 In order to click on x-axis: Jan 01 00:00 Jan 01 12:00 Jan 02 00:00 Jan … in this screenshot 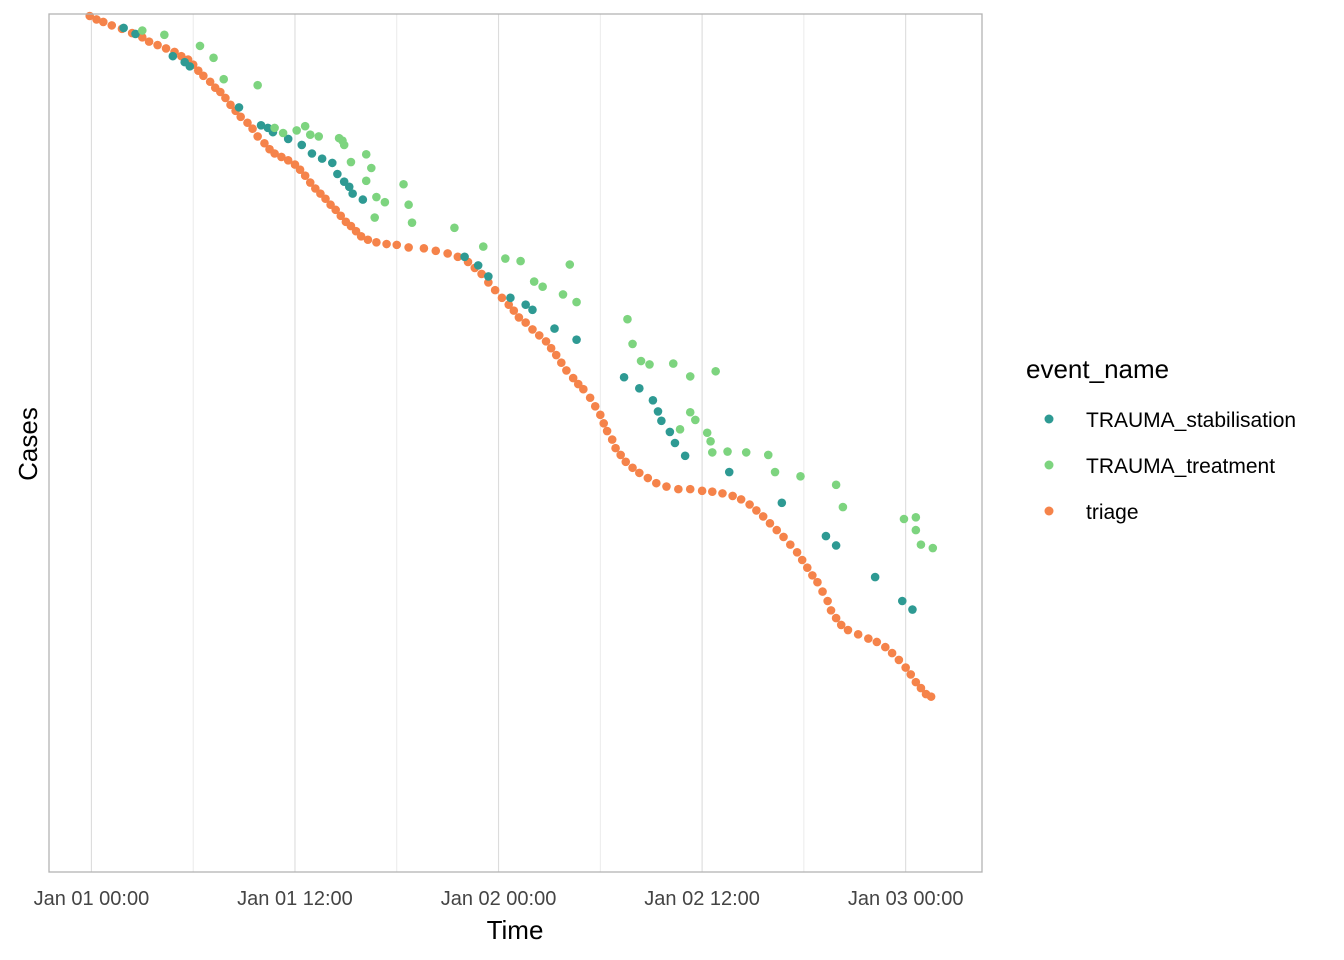, I will do `click(499, 899)`.